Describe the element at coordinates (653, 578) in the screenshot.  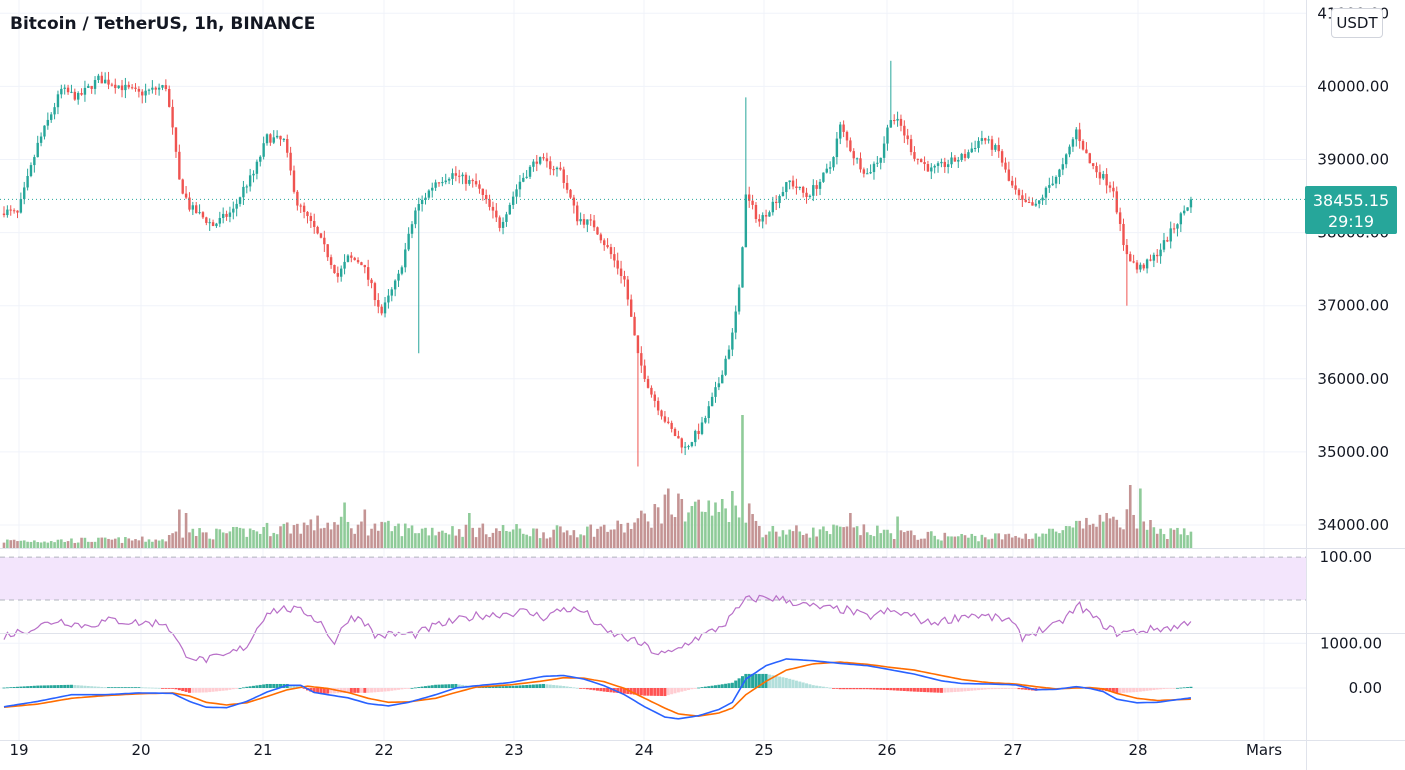
I see `rsi-band-lines` at that location.